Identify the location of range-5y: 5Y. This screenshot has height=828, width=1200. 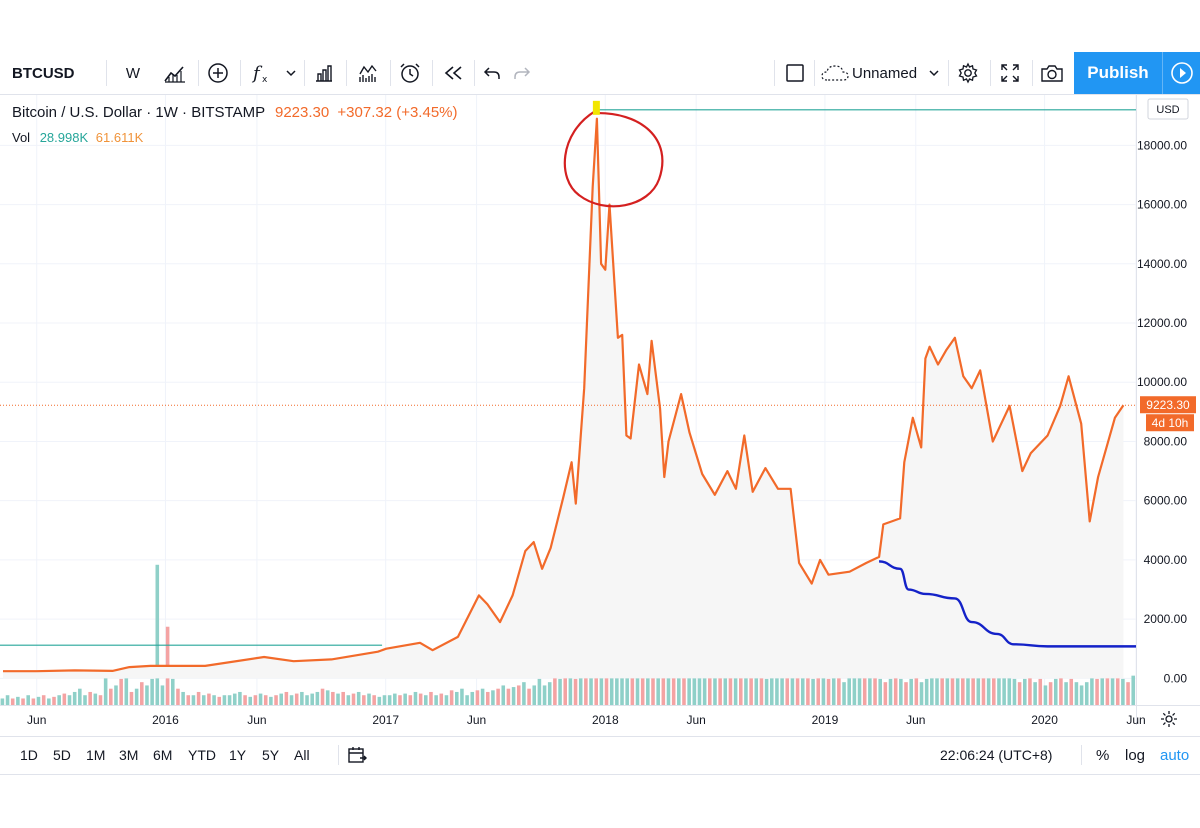
(271, 755).